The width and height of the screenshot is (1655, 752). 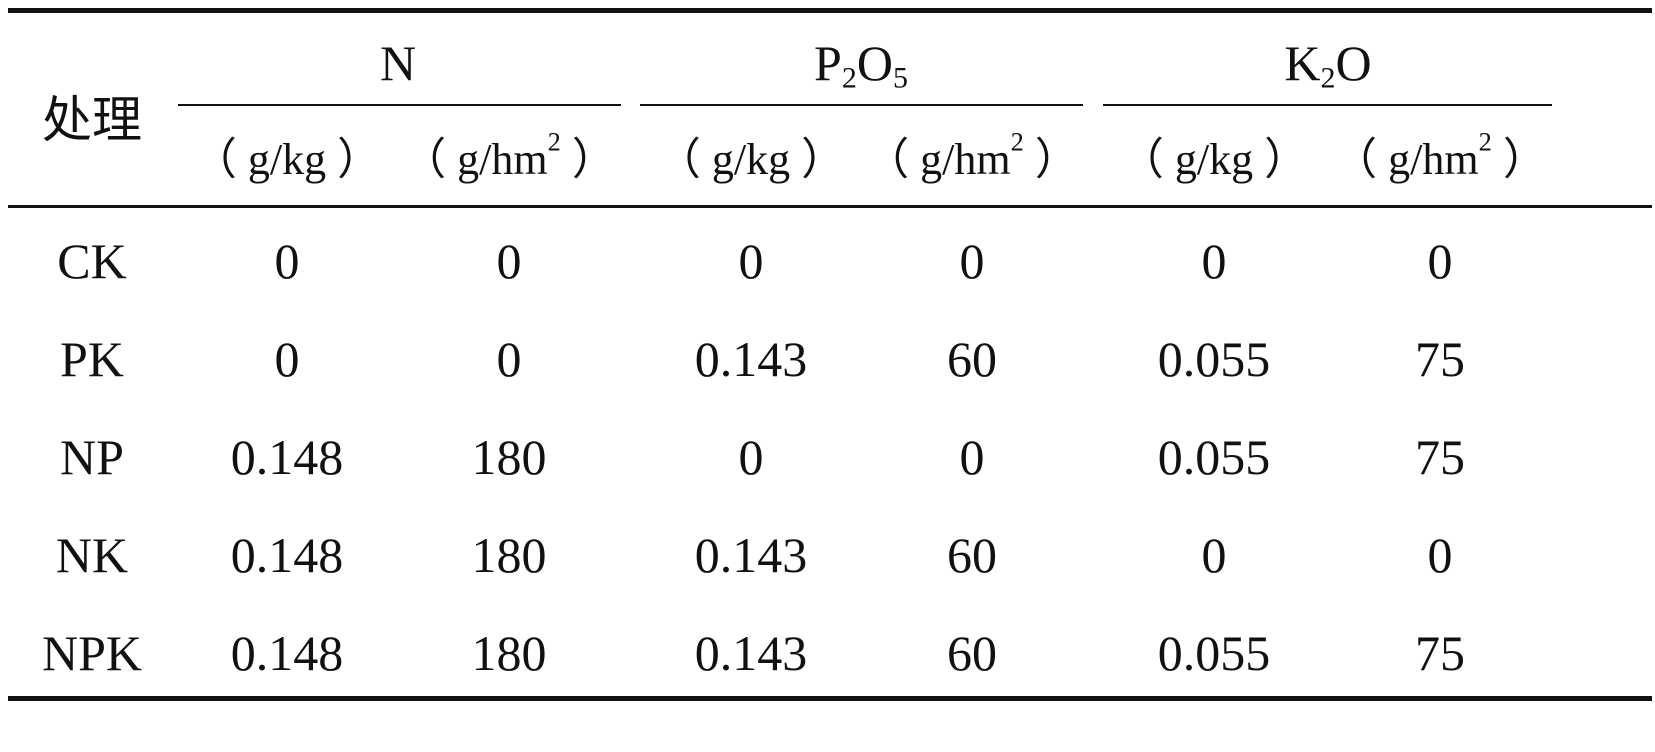 I want to click on bottom-rule, so click(x=830, y=698).